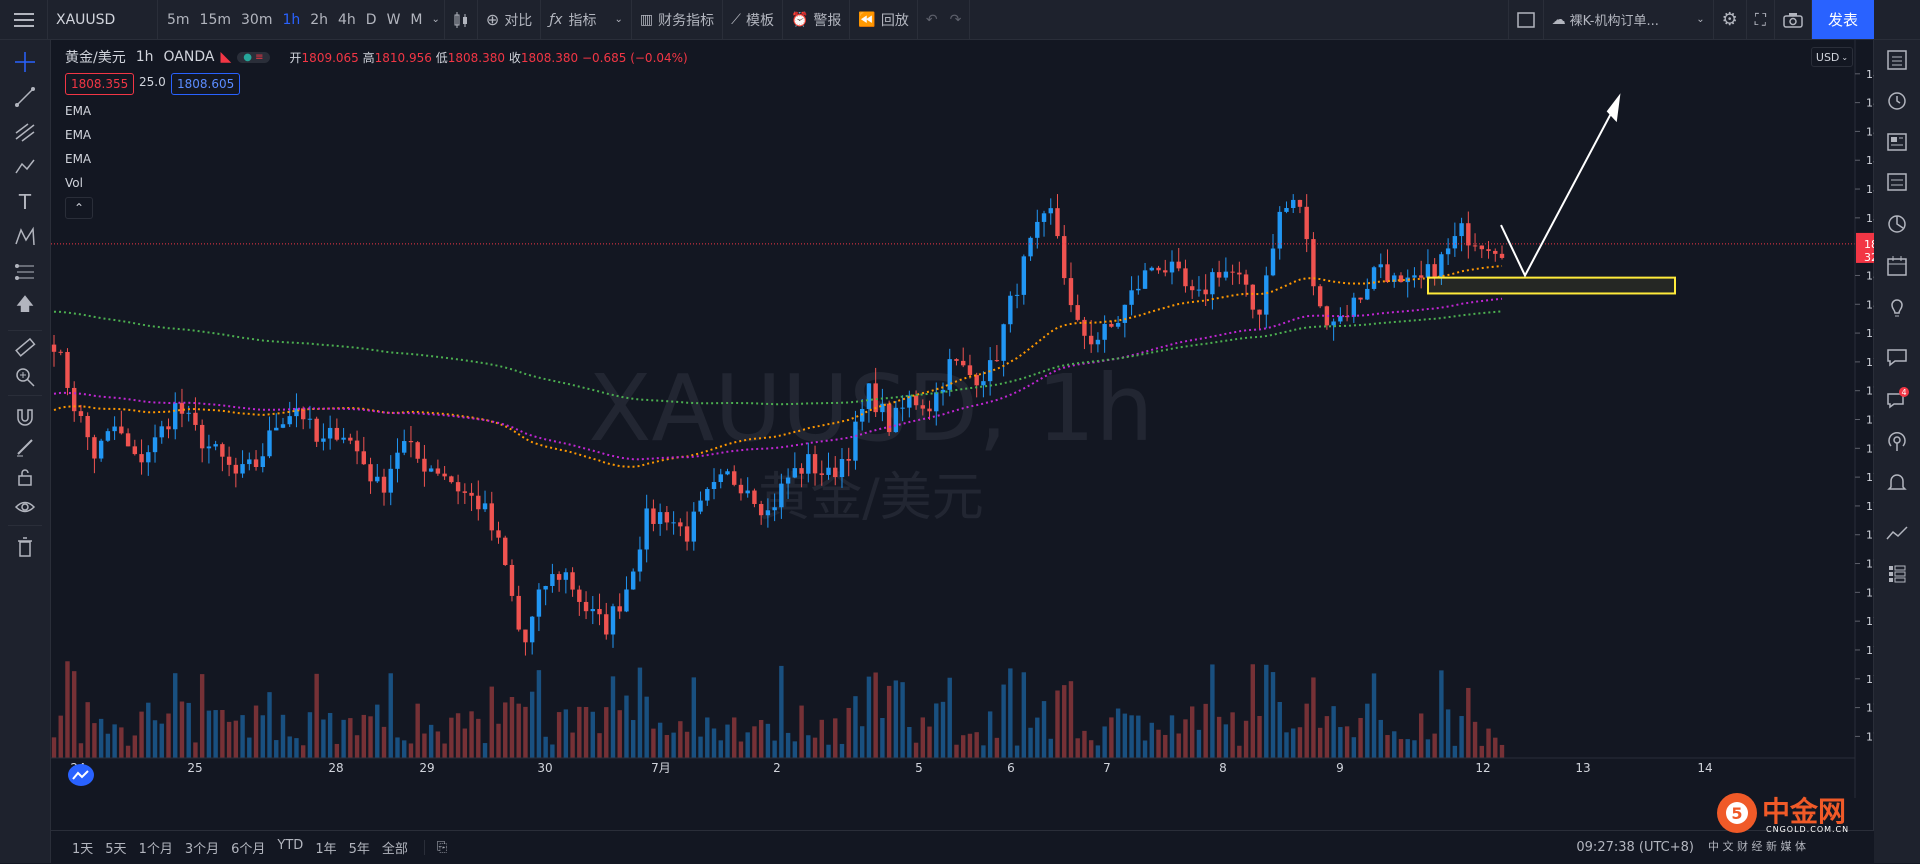  Describe the element at coordinates (100, 84) in the screenshot. I see `bid-price-button: 1808.355` at that location.